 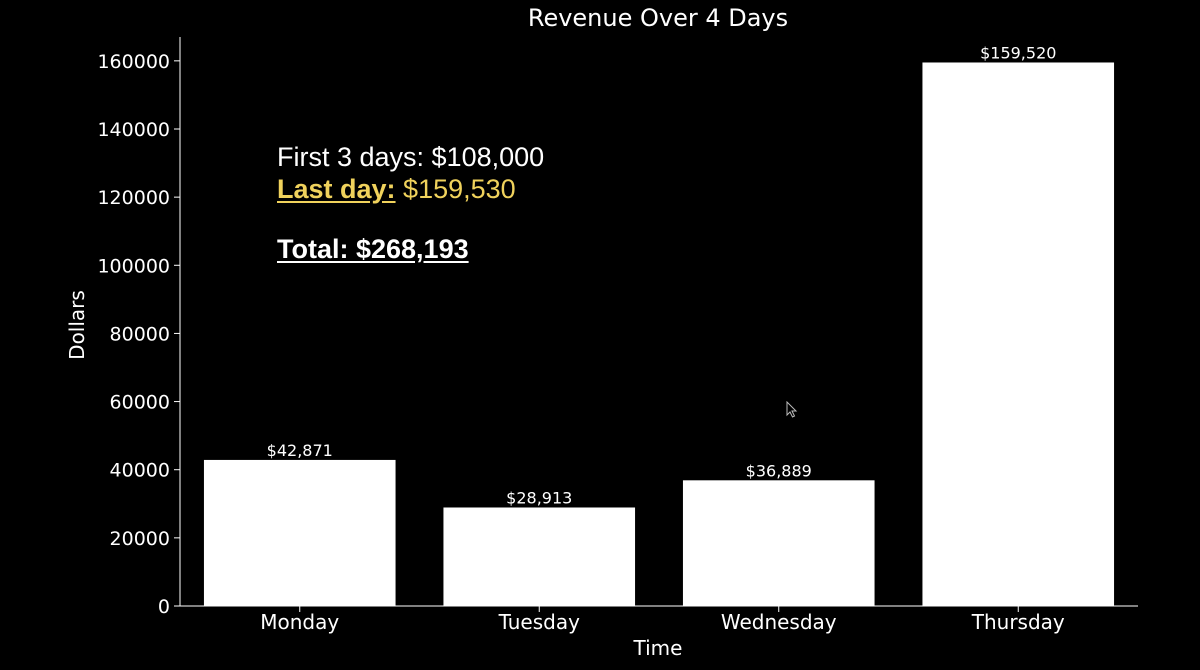 What do you see at coordinates (659, 619) in the screenshot?
I see `x-axis: Monday Tuesday Wednesday Thursday` at bounding box center [659, 619].